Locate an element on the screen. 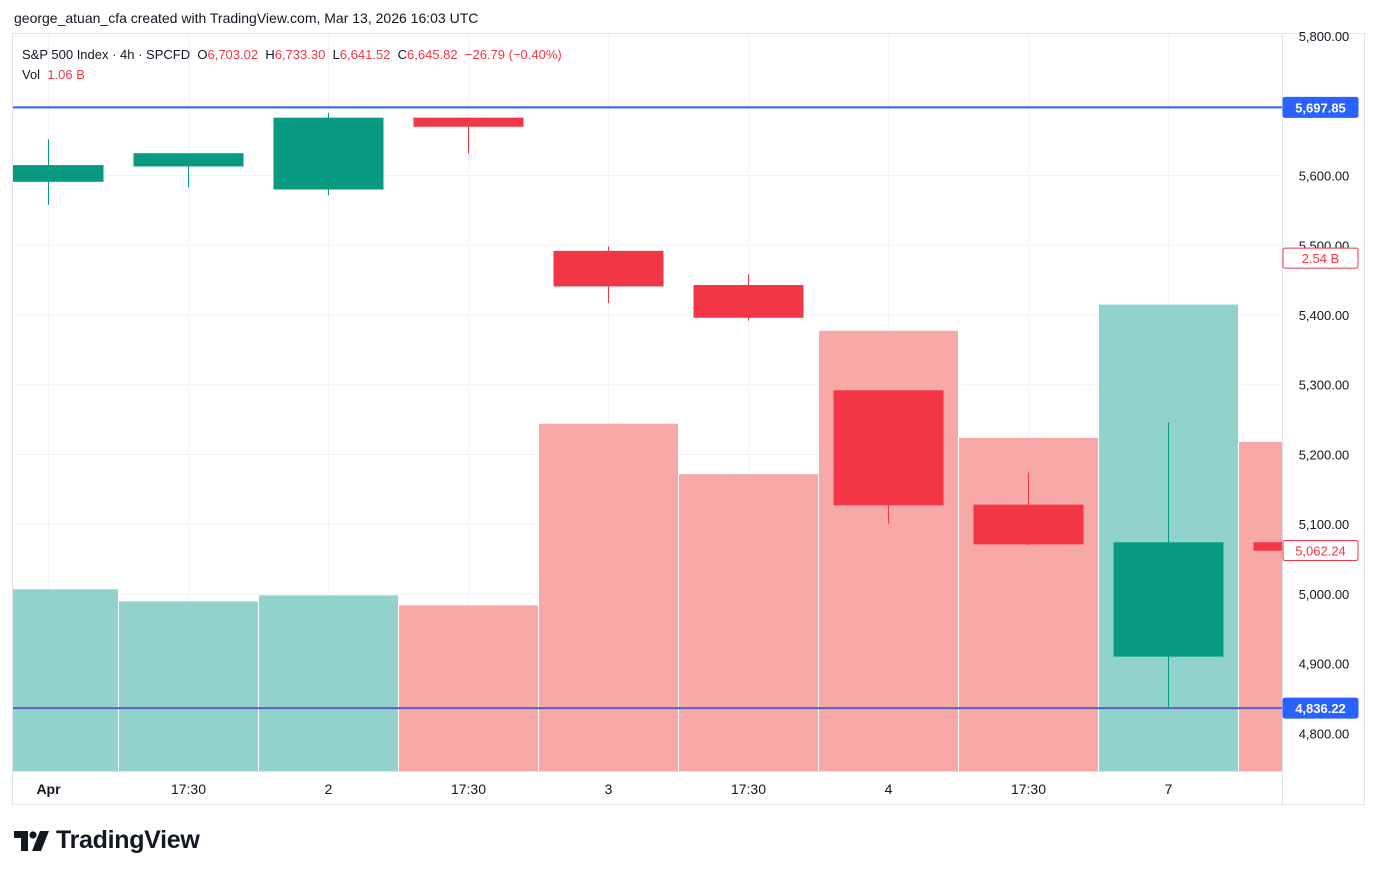 The height and width of the screenshot is (881, 1378). last-price-badge-text: 5,062.24 is located at coordinates (1320, 550).